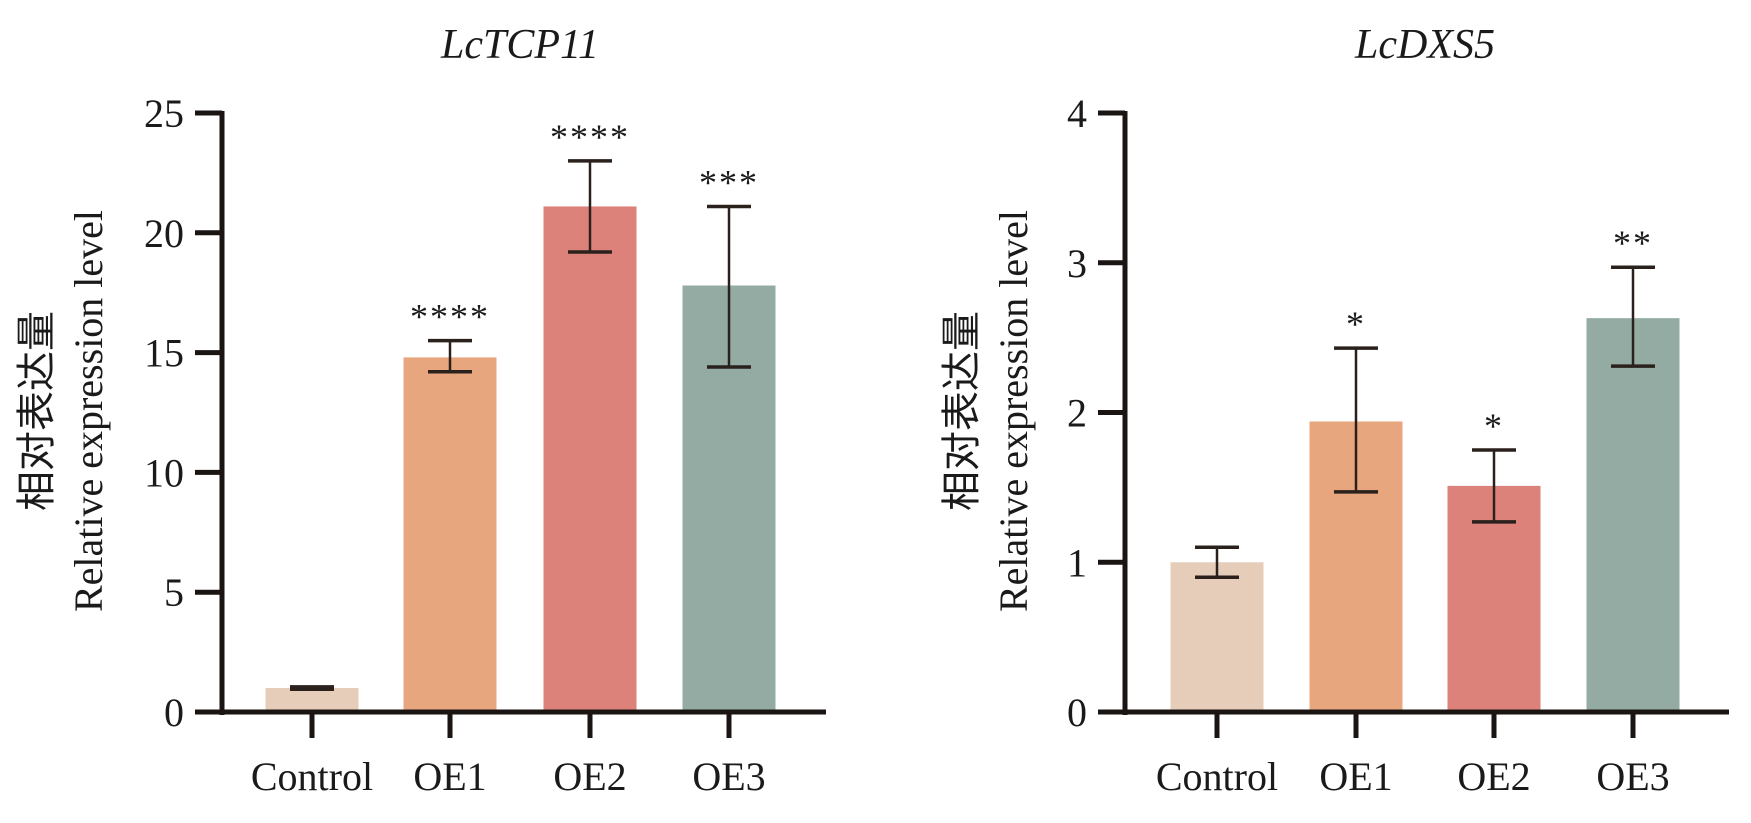 This screenshot has height=823, width=1751. Describe the element at coordinates (174, 592) in the screenshot. I see `y-tick-label: 5` at that location.